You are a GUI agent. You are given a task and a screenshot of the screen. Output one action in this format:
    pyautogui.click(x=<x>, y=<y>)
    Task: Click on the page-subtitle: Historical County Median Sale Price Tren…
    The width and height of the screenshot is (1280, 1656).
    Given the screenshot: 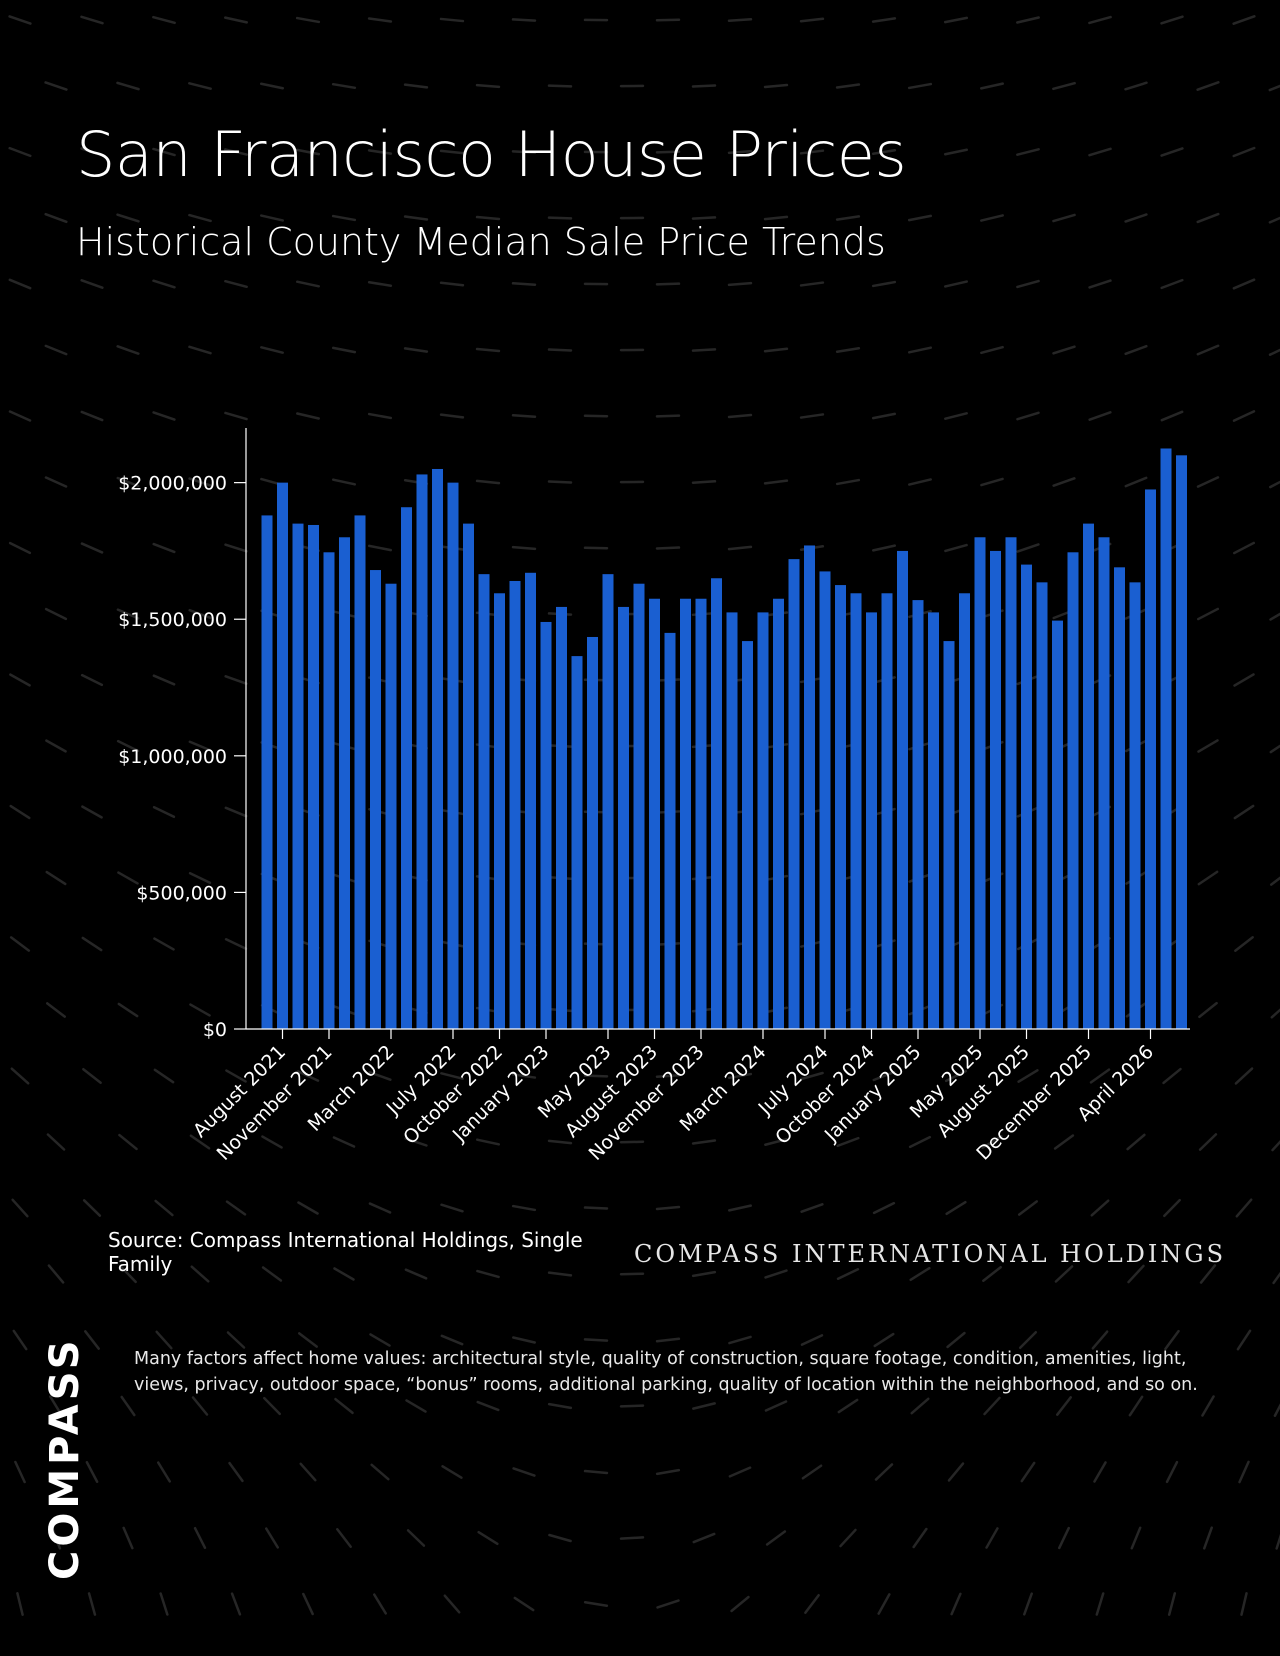 What is the action you would take?
    pyautogui.click(x=481, y=242)
    